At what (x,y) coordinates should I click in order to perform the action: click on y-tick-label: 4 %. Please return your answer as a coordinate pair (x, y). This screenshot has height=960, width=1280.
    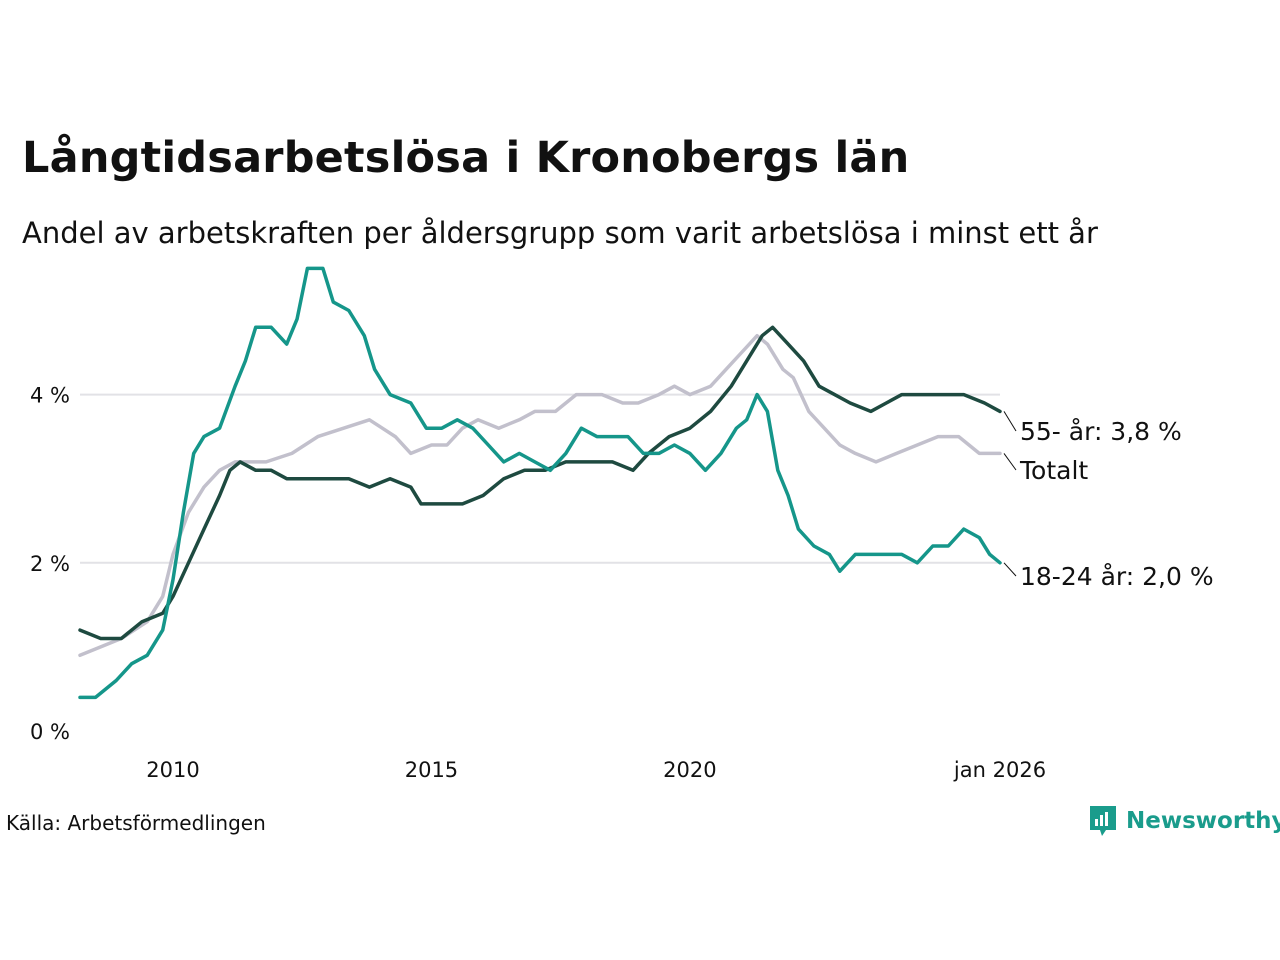
    Looking at the image, I should click on (50, 396).